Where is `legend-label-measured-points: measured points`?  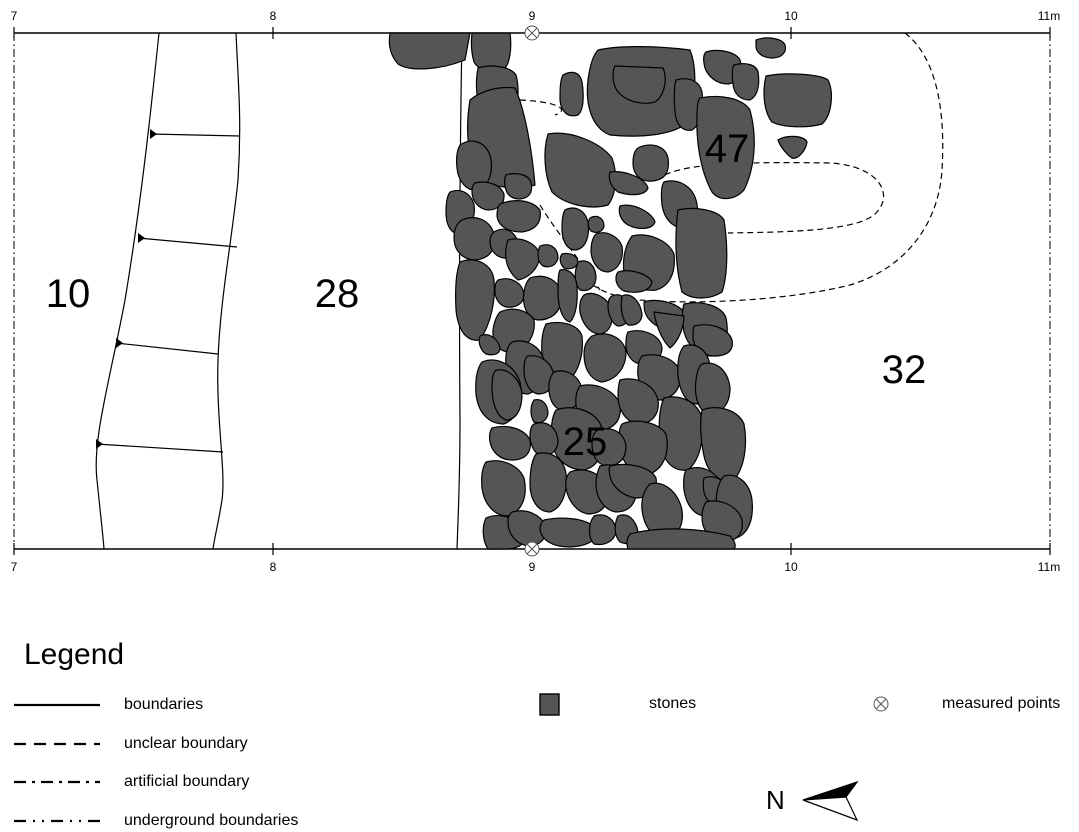
legend-label-measured-points: measured points is located at coordinates (1001, 703).